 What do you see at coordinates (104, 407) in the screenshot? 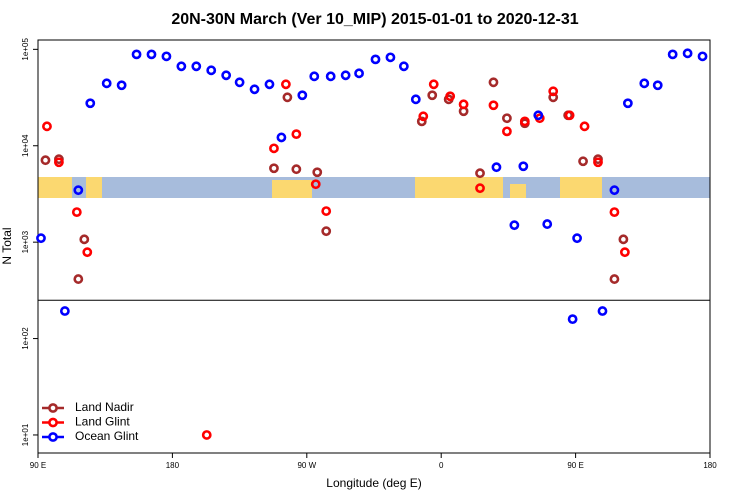
I see `legend-label: Land Nadir` at bounding box center [104, 407].